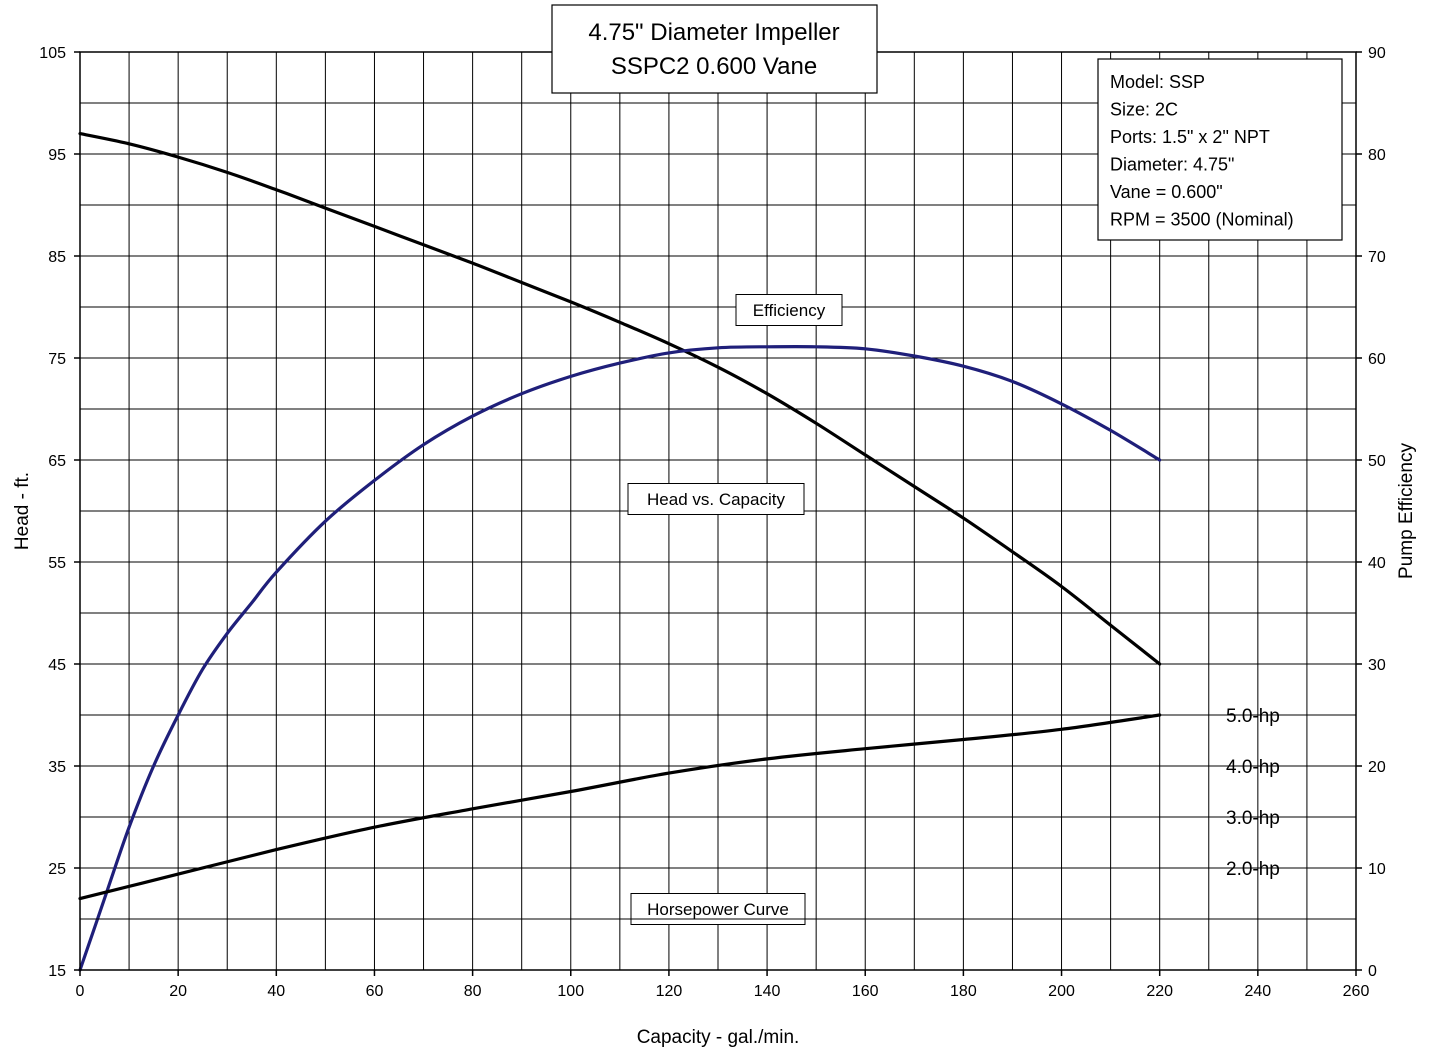  I want to click on left-y-tick-label: 55, so click(57, 563).